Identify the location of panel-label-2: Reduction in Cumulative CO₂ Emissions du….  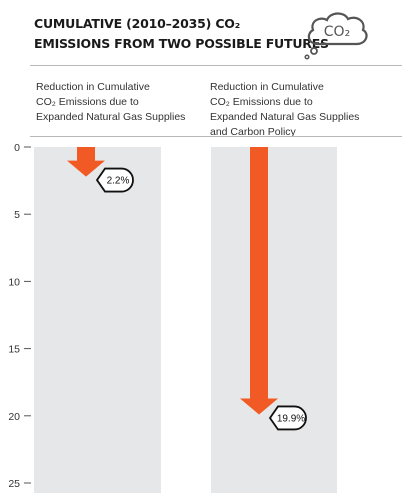
(284, 110).